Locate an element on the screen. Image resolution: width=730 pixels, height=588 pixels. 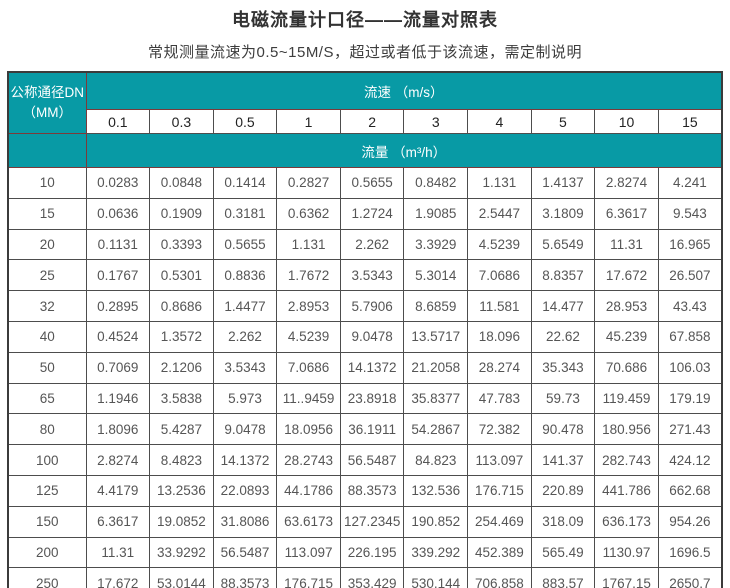
velocity-header-cell: 10 is located at coordinates (626, 121).